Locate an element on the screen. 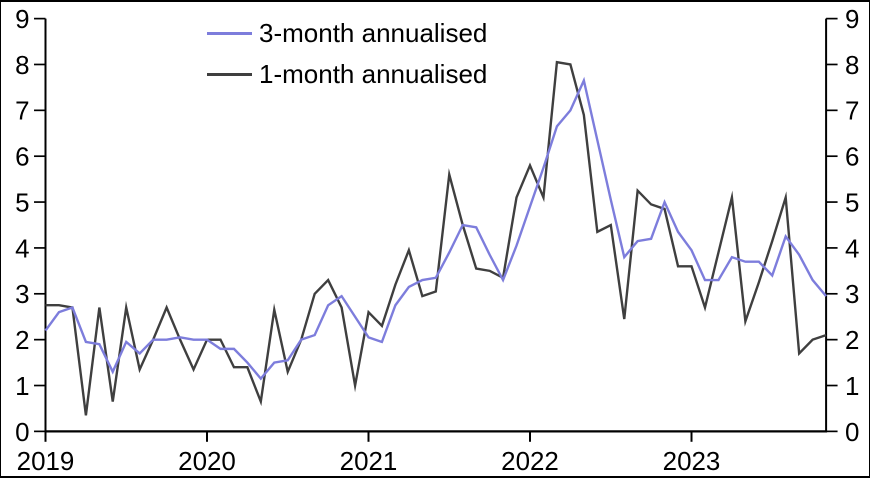 The height and width of the screenshot is (478, 870). legend-item-1-month: 1-month annualised is located at coordinates (347, 74).